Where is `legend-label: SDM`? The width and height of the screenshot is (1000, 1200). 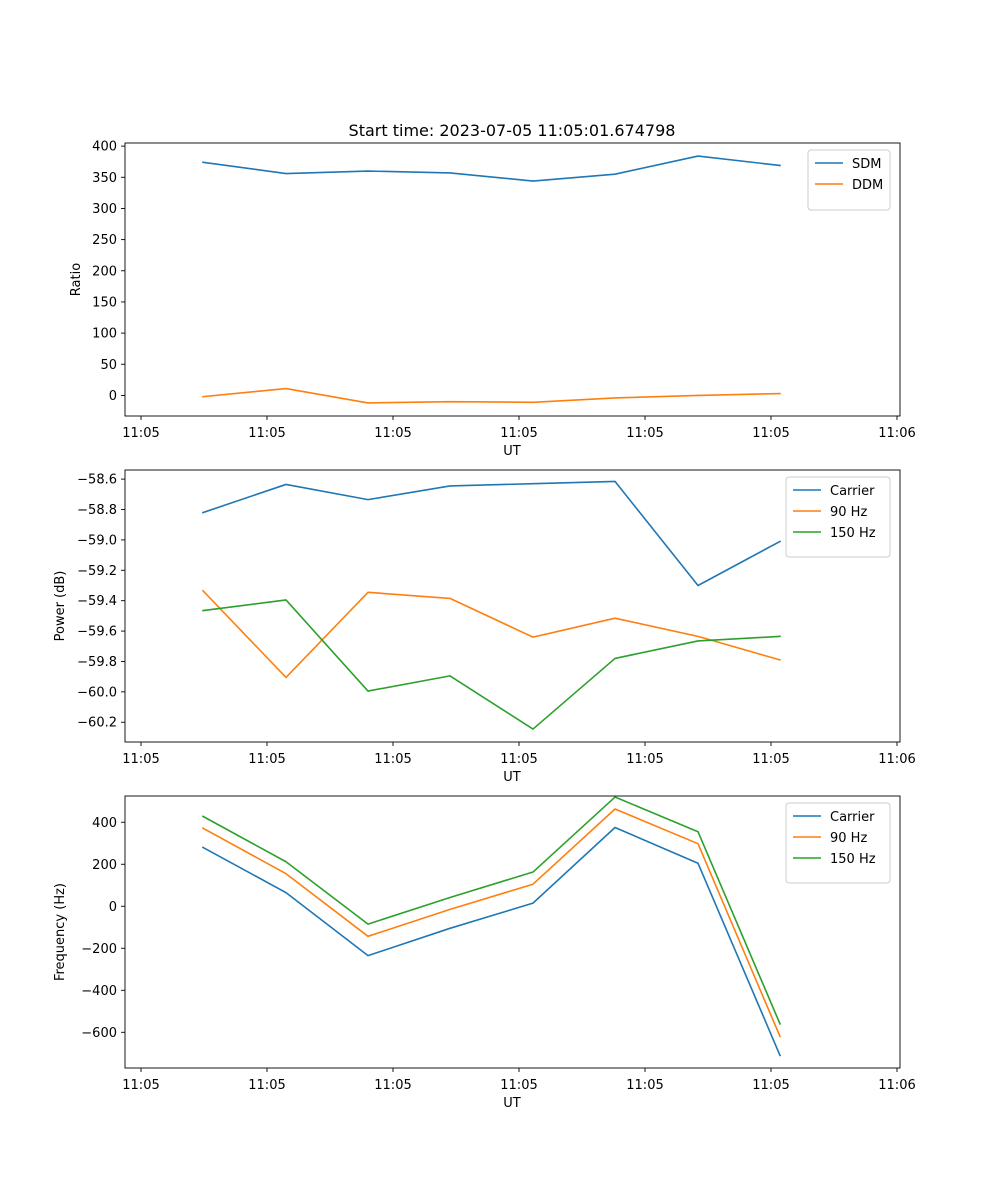
legend-label: SDM is located at coordinates (866, 164).